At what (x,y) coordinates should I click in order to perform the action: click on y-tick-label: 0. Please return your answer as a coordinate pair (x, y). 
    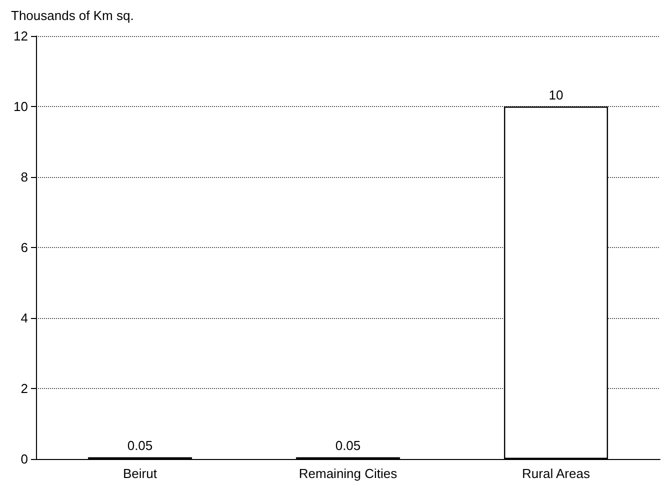
    Looking at the image, I should click on (24, 459).